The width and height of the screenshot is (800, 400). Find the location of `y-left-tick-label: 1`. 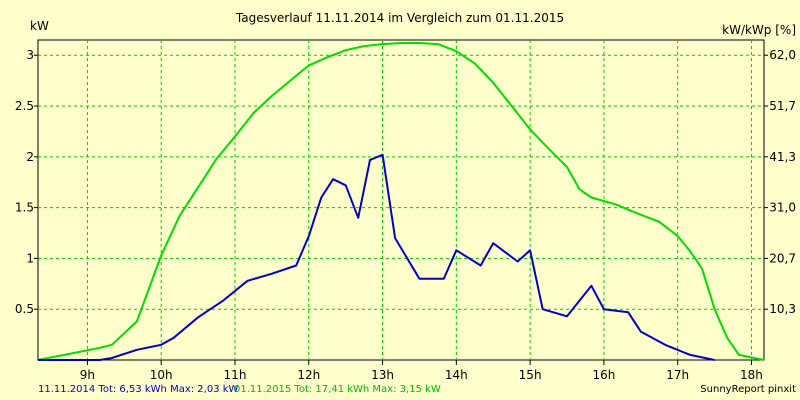

y-left-tick-label: 1 is located at coordinates (30, 258).